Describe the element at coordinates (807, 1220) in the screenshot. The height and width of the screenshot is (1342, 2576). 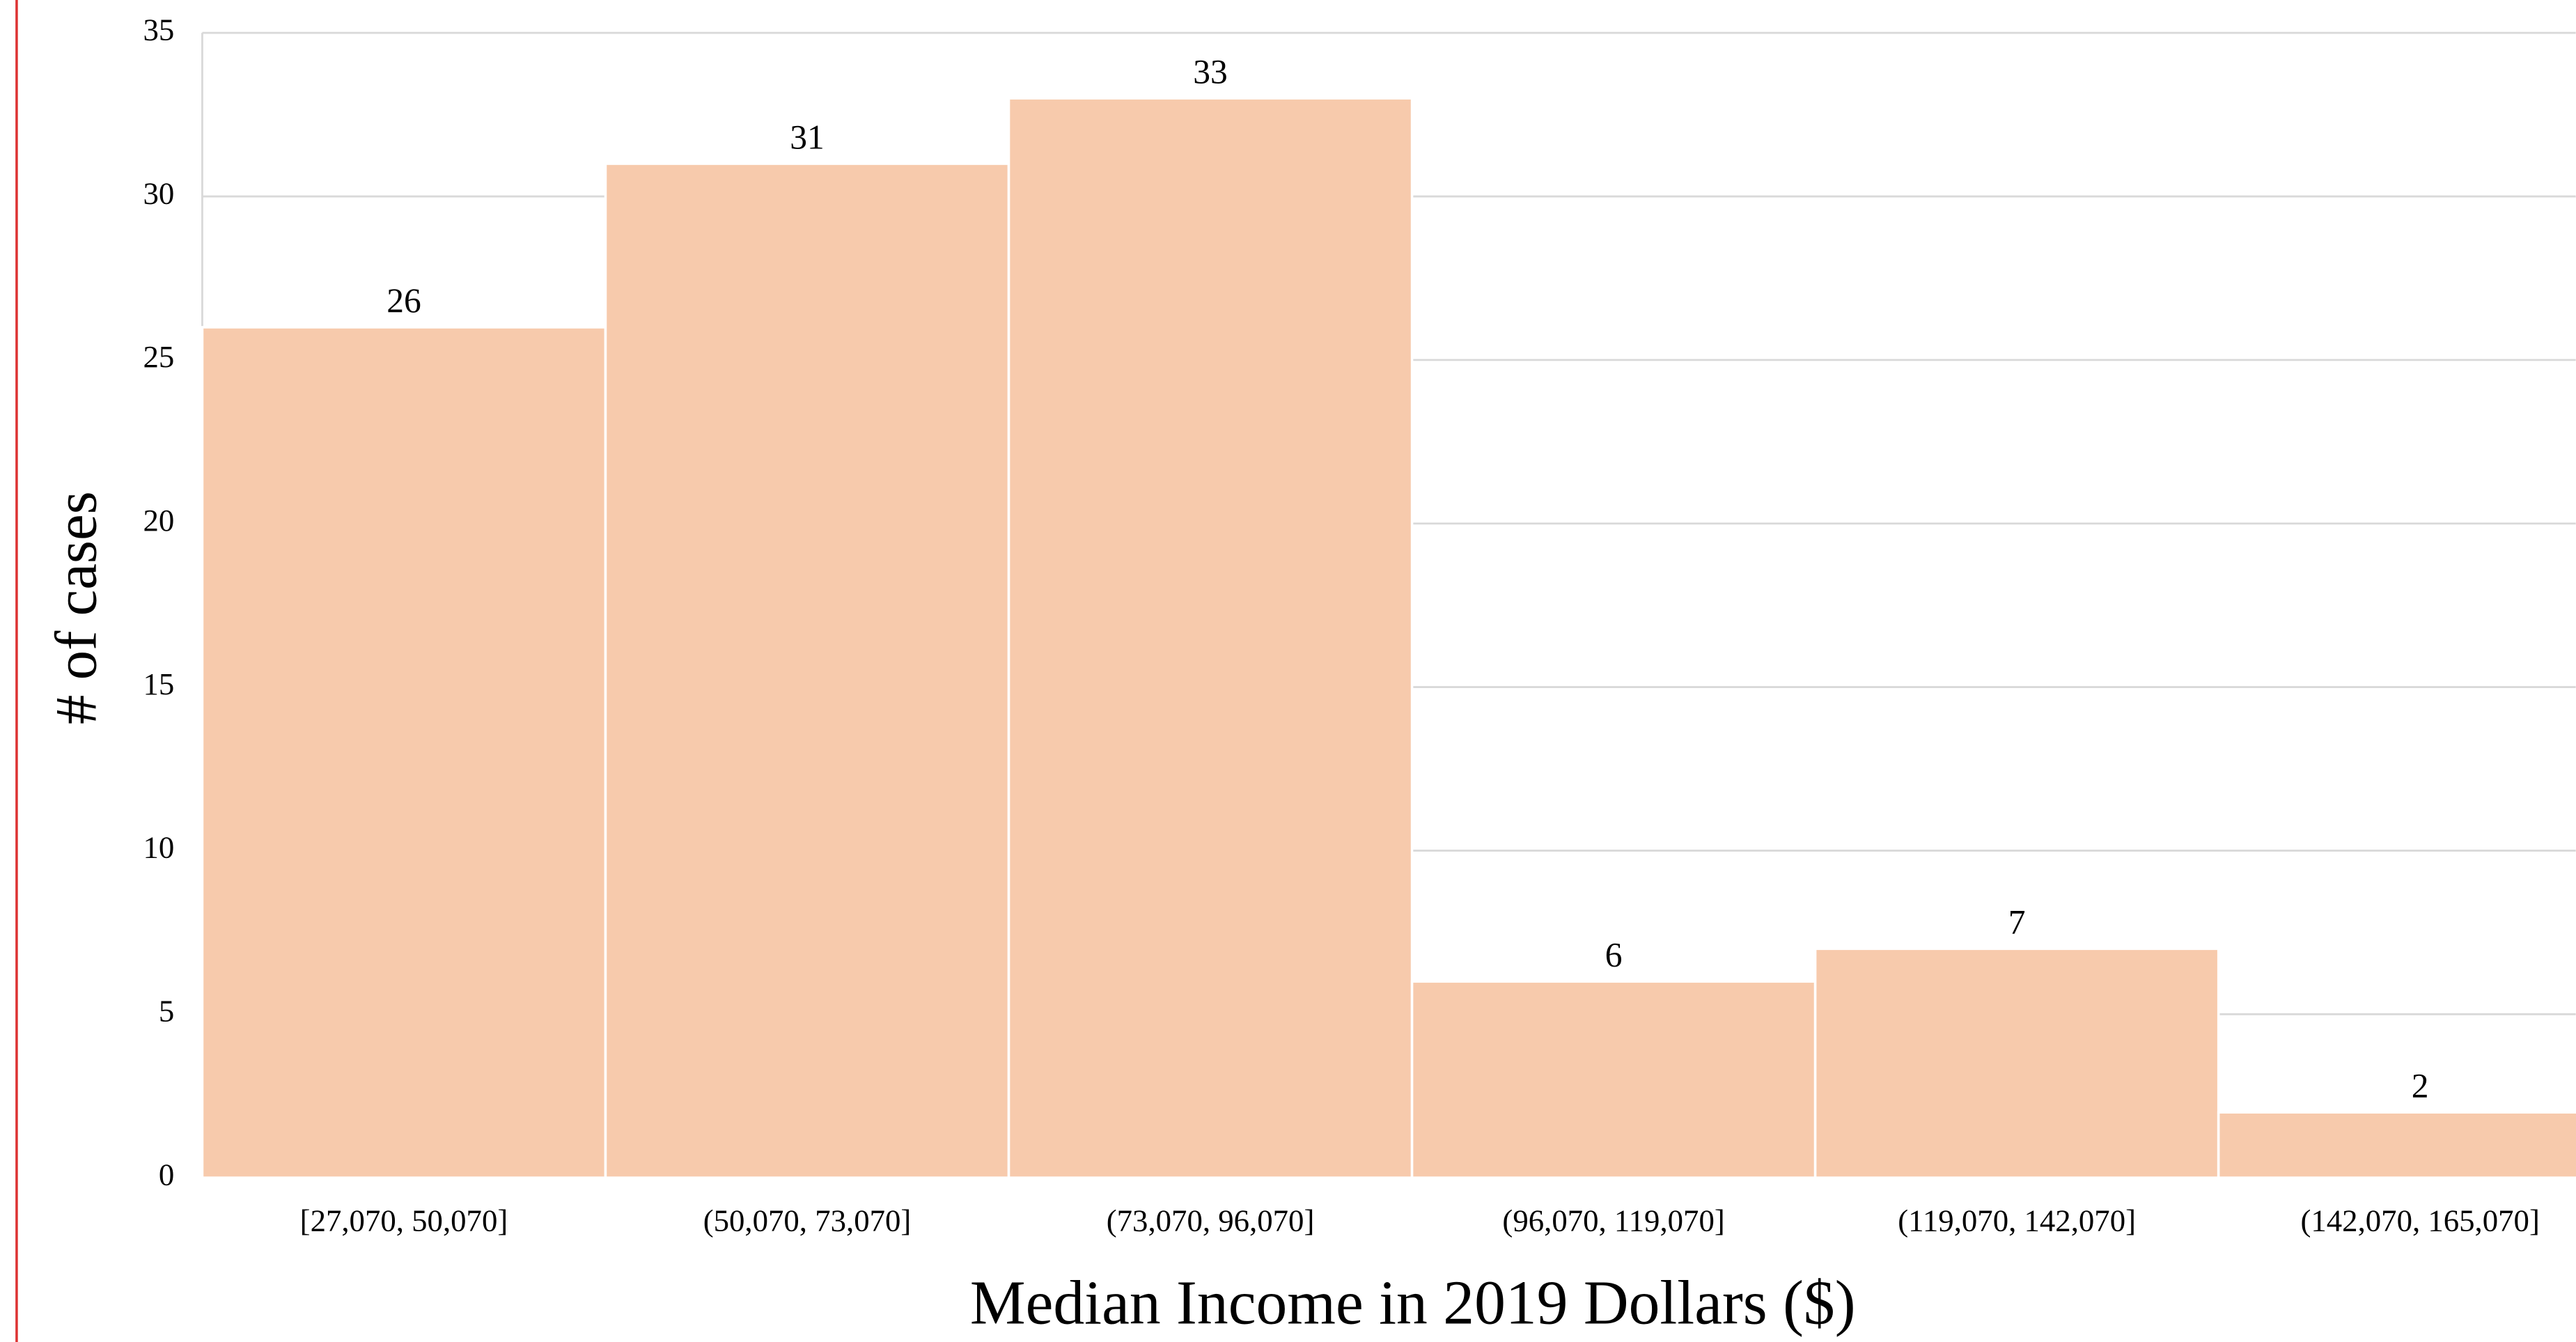
I see `x-tick-label: (50,070, 73,070]` at that location.